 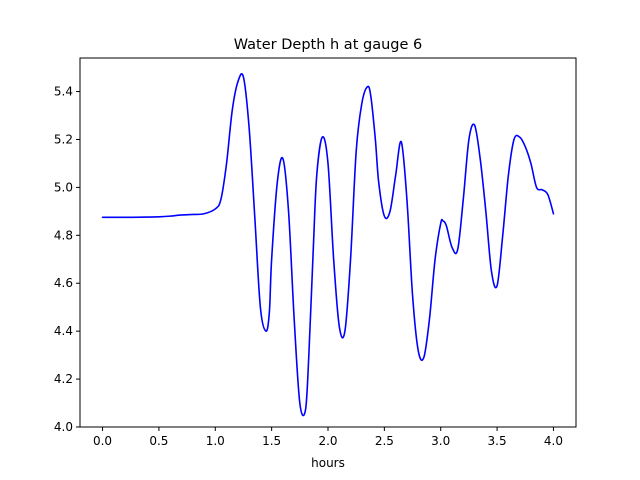 What do you see at coordinates (63, 427) in the screenshot?
I see `y-tick-label: 4.0` at bounding box center [63, 427].